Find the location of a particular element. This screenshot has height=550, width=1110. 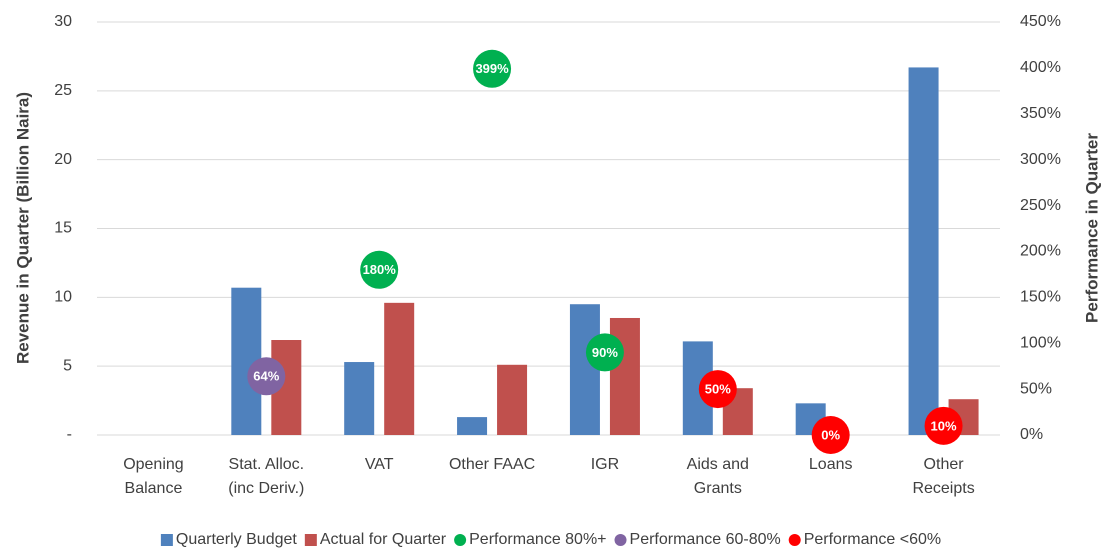

legend-label: Performance 60-80% is located at coordinates (705, 539).